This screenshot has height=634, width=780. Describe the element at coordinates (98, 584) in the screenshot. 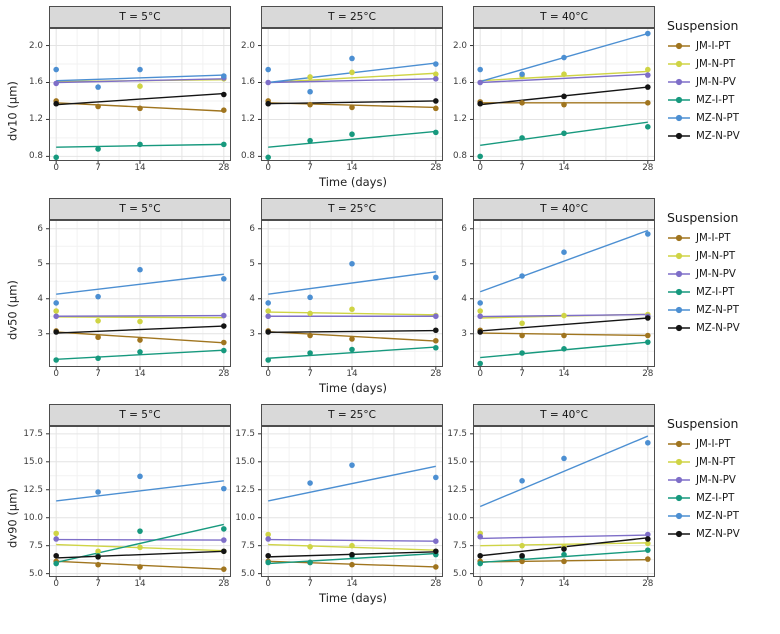

I see `x-tick-label: 7` at that location.